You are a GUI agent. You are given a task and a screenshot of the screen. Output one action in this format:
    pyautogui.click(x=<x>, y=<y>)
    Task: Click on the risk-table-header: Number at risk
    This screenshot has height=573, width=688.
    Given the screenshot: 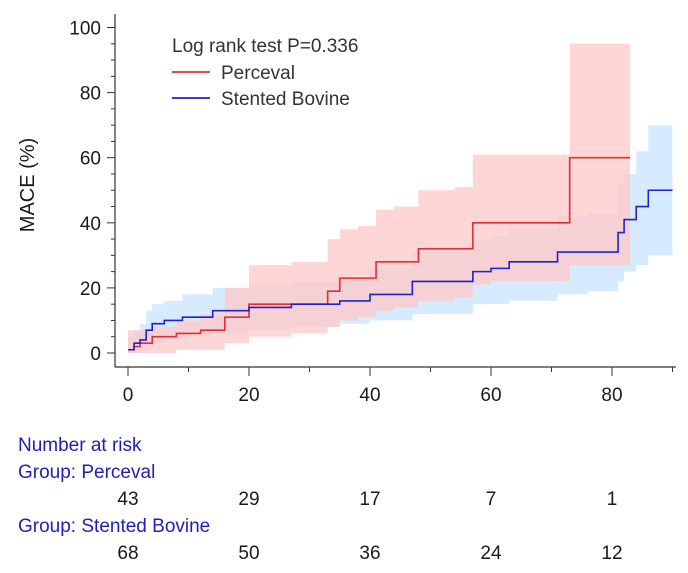 What is the action you would take?
    pyautogui.click(x=80, y=445)
    